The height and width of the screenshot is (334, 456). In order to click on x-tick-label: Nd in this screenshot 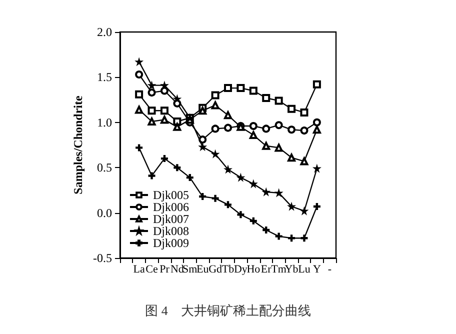, I will do `click(177, 270)`.